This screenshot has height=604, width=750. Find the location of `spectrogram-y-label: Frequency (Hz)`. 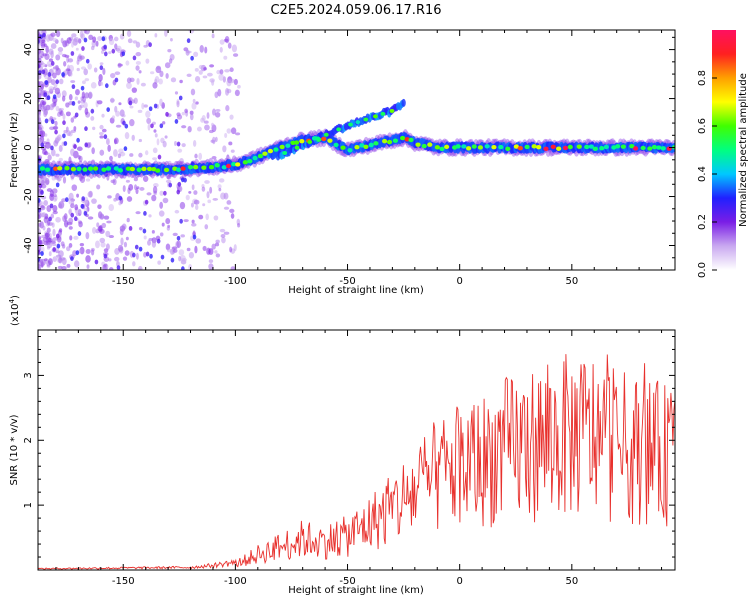

spectrogram-y-label: Frequency (Hz) is located at coordinates (14, 150).